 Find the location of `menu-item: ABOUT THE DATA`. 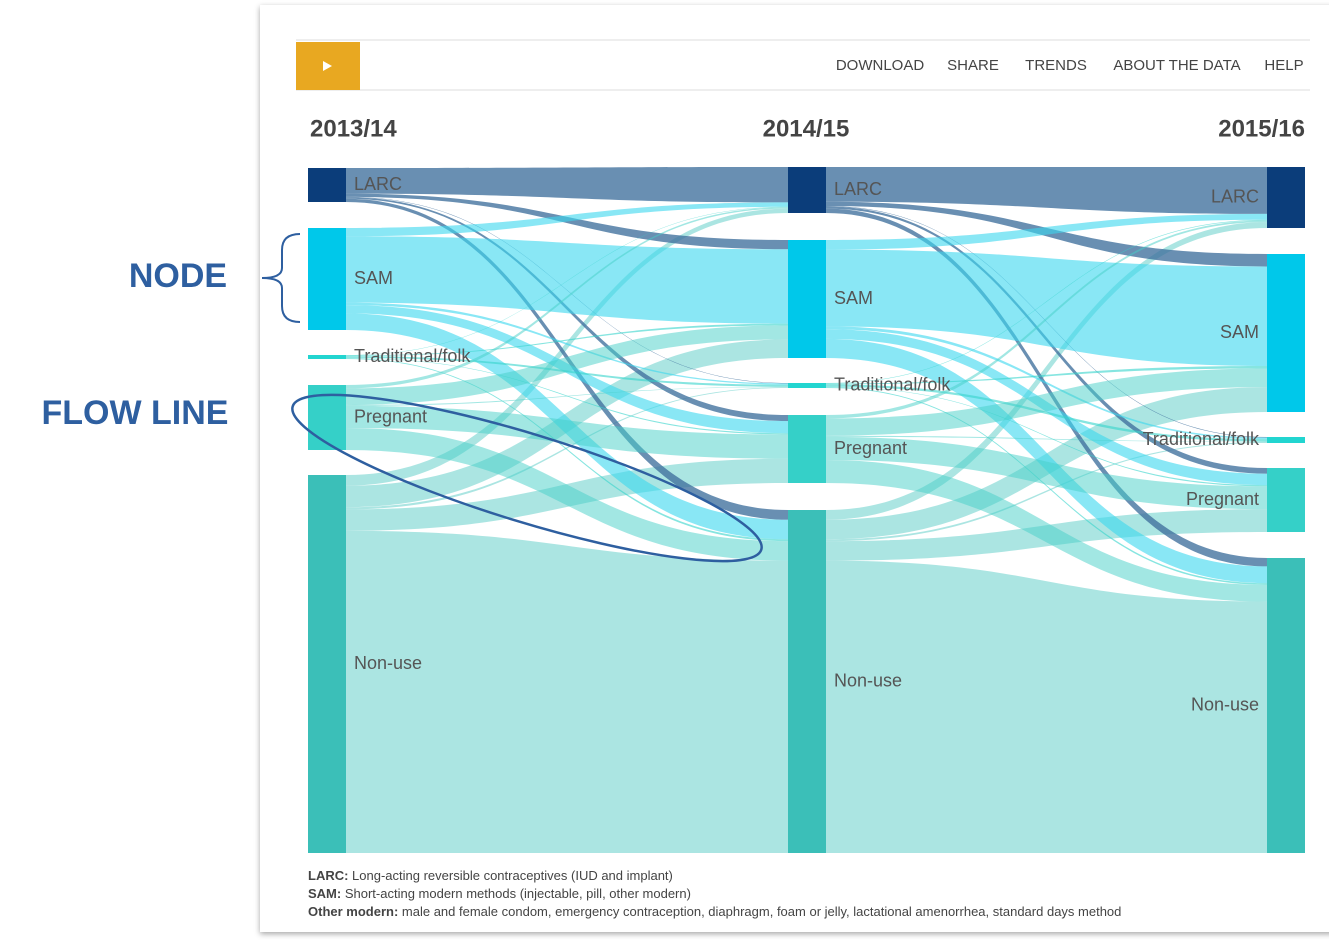

menu-item: ABOUT THE DATA is located at coordinates (1176, 65).